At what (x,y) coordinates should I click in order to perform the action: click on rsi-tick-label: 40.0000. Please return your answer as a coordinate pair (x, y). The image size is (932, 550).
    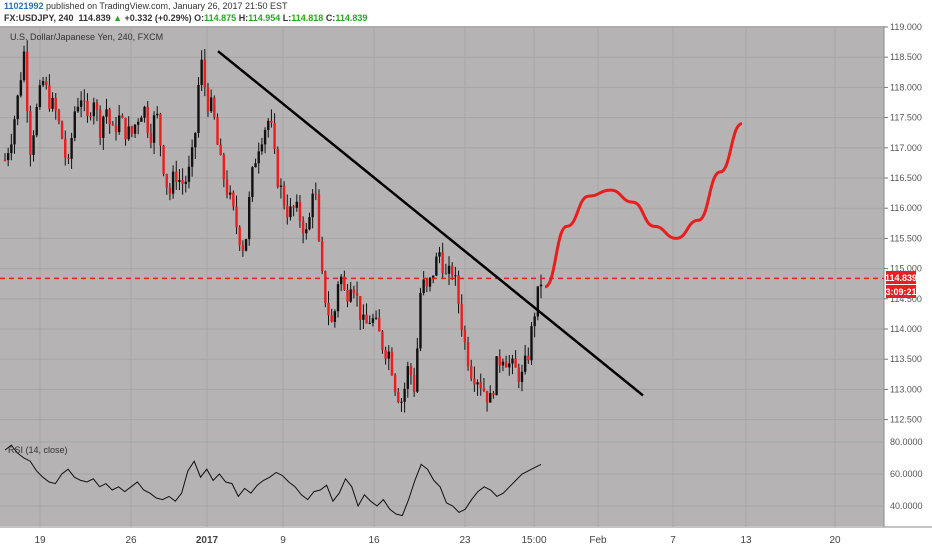
    Looking at the image, I should click on (906, 506).